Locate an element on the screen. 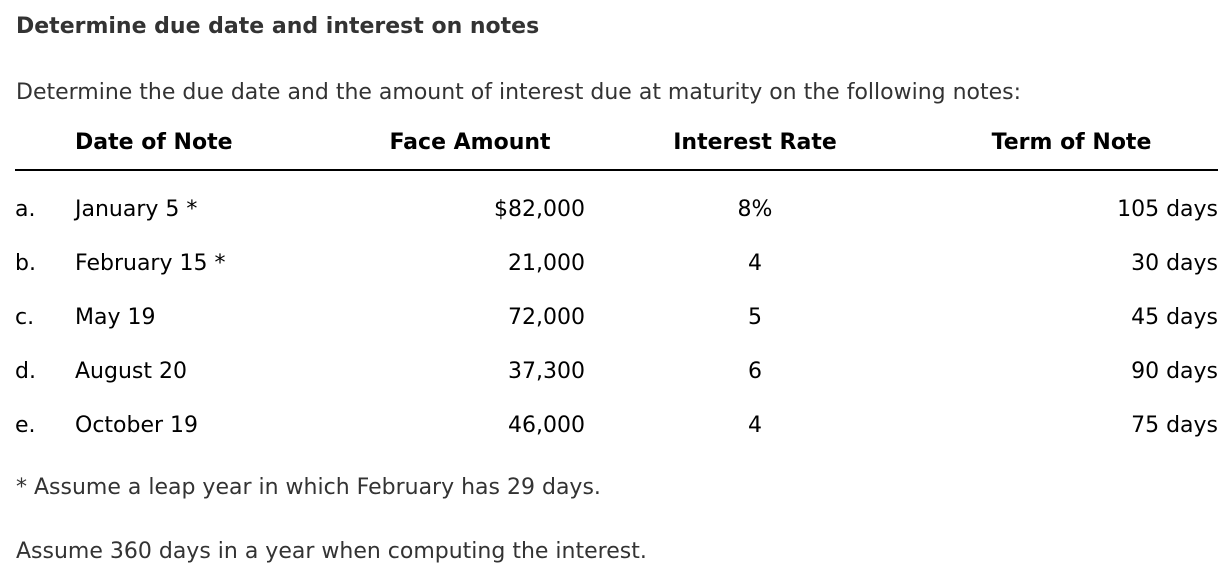 This screenshot has width=1230, height=568. interest-rate: 8% is located at coordinates (755, 209).